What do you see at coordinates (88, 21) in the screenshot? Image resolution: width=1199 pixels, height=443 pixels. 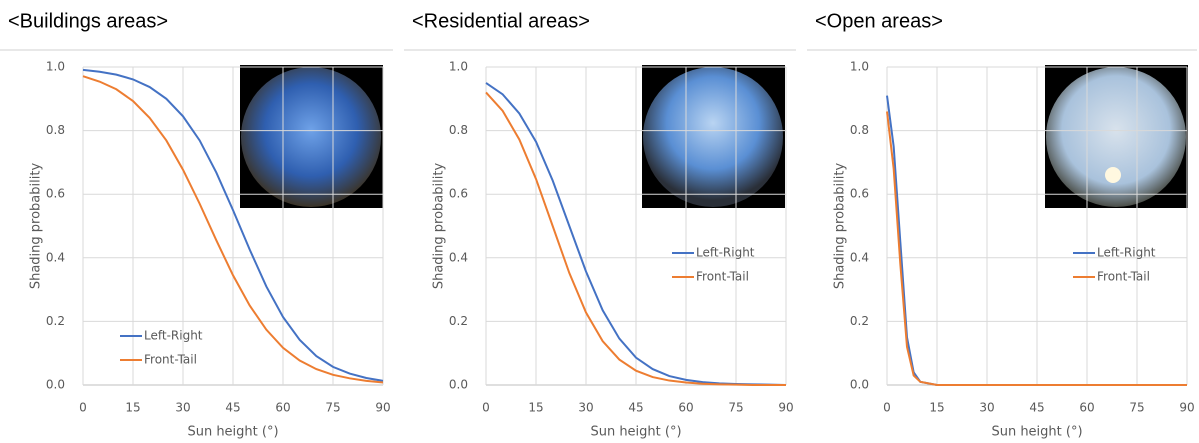 I see `panel-title: <Buildings areas>` at bounding box center [88, 21].